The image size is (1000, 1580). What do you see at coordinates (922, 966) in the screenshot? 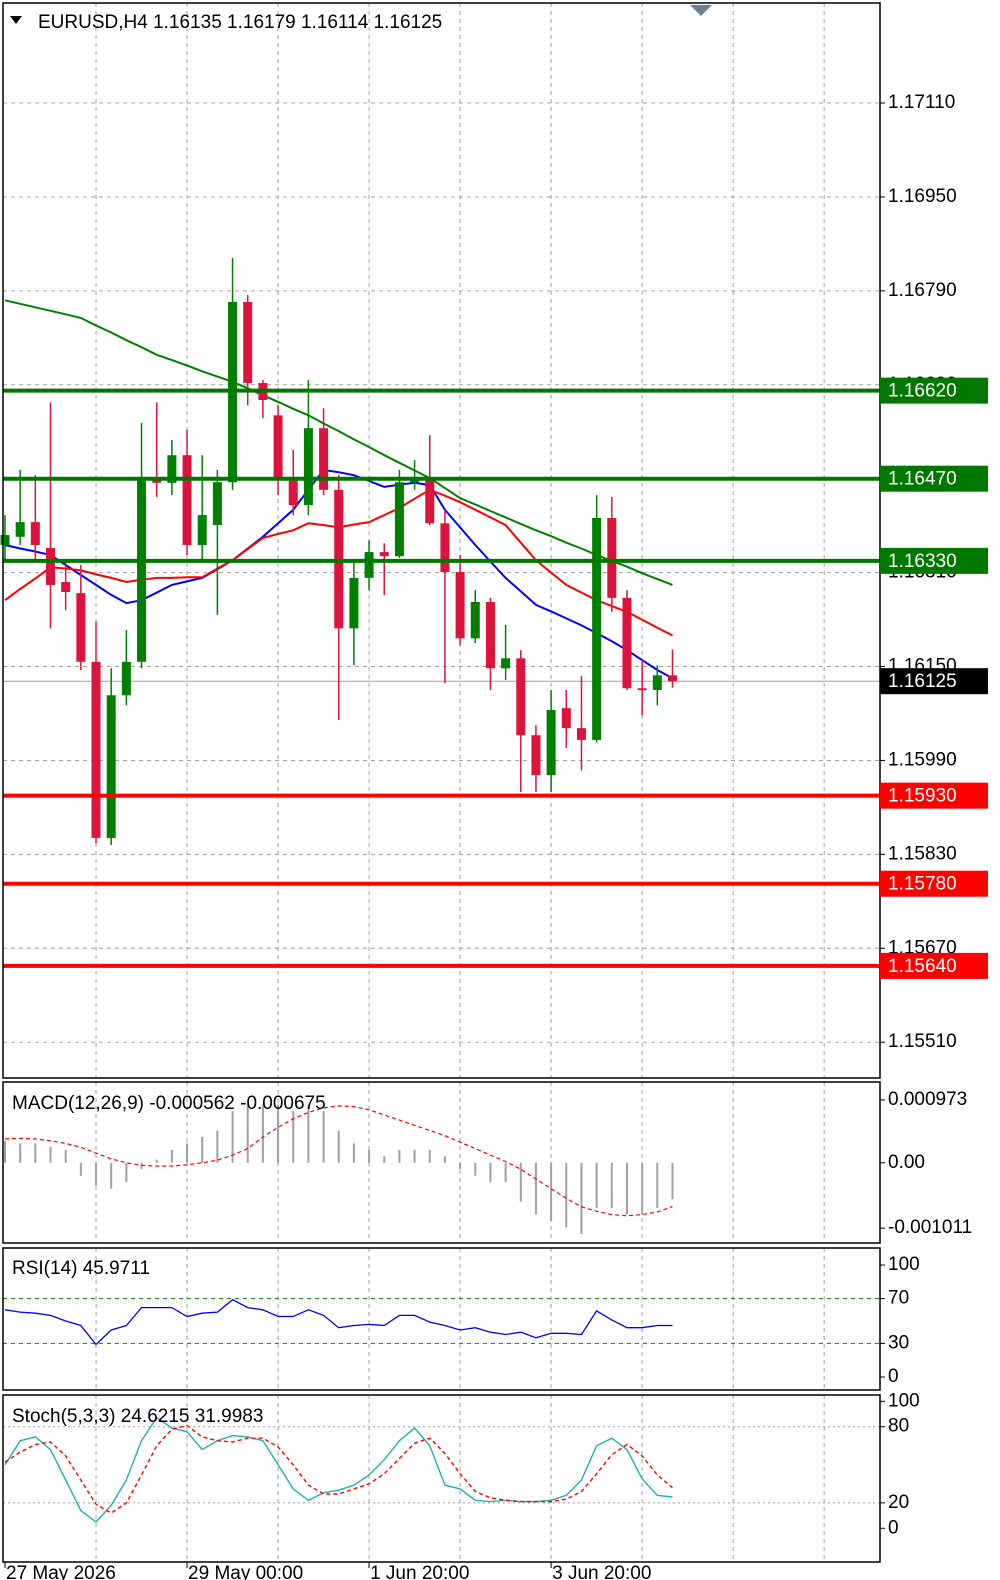
I see `level-label: 1.15640` at bounding box center [922, 966].